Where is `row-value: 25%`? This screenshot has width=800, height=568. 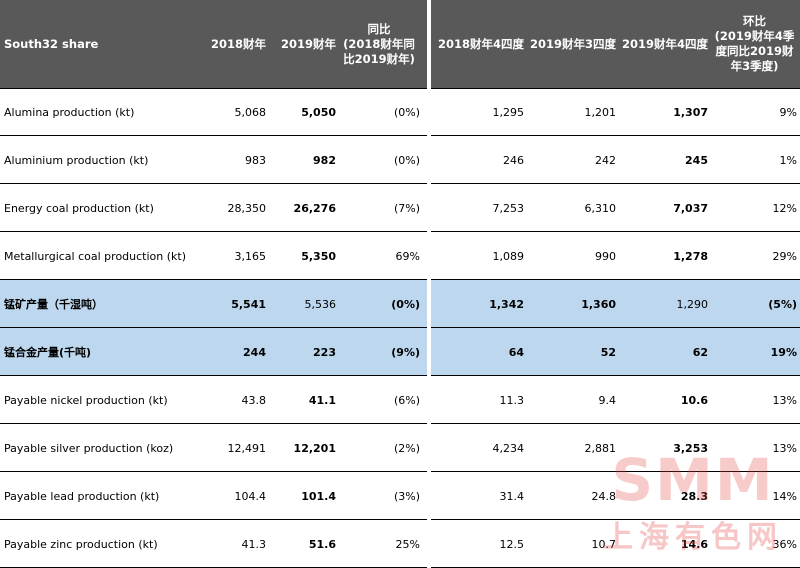 row-value: 25% is located at coordinates (407, 544).